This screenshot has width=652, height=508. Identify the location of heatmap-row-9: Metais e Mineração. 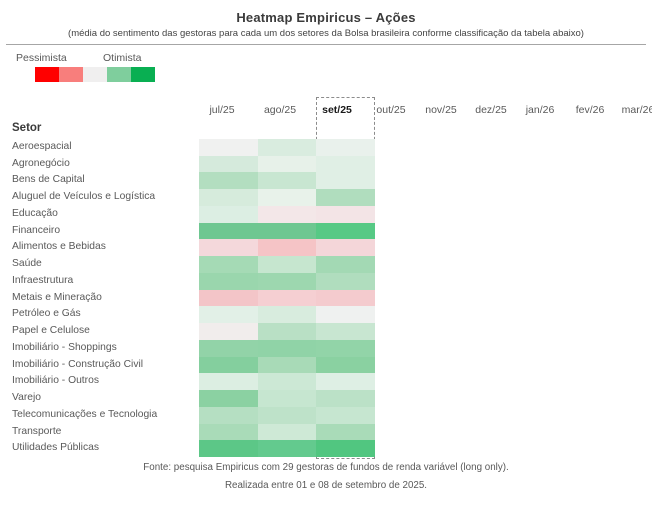
(326, 298).